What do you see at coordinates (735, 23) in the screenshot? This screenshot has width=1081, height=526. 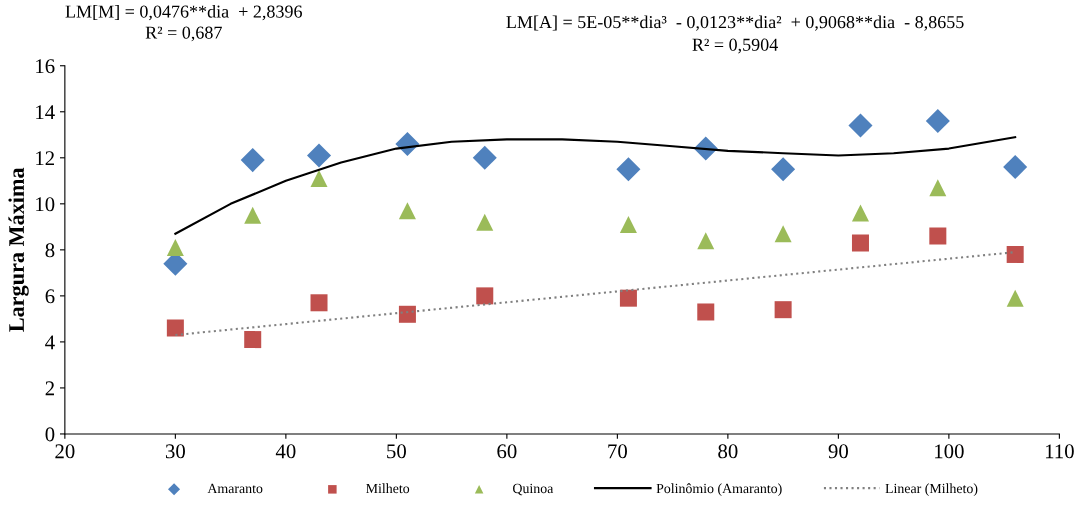 I see `text: LM[A] = 5E-05**dia³ - 0,0123**dia² + 0,9068**dia - 8,8655` at bounding box center [735, 23].